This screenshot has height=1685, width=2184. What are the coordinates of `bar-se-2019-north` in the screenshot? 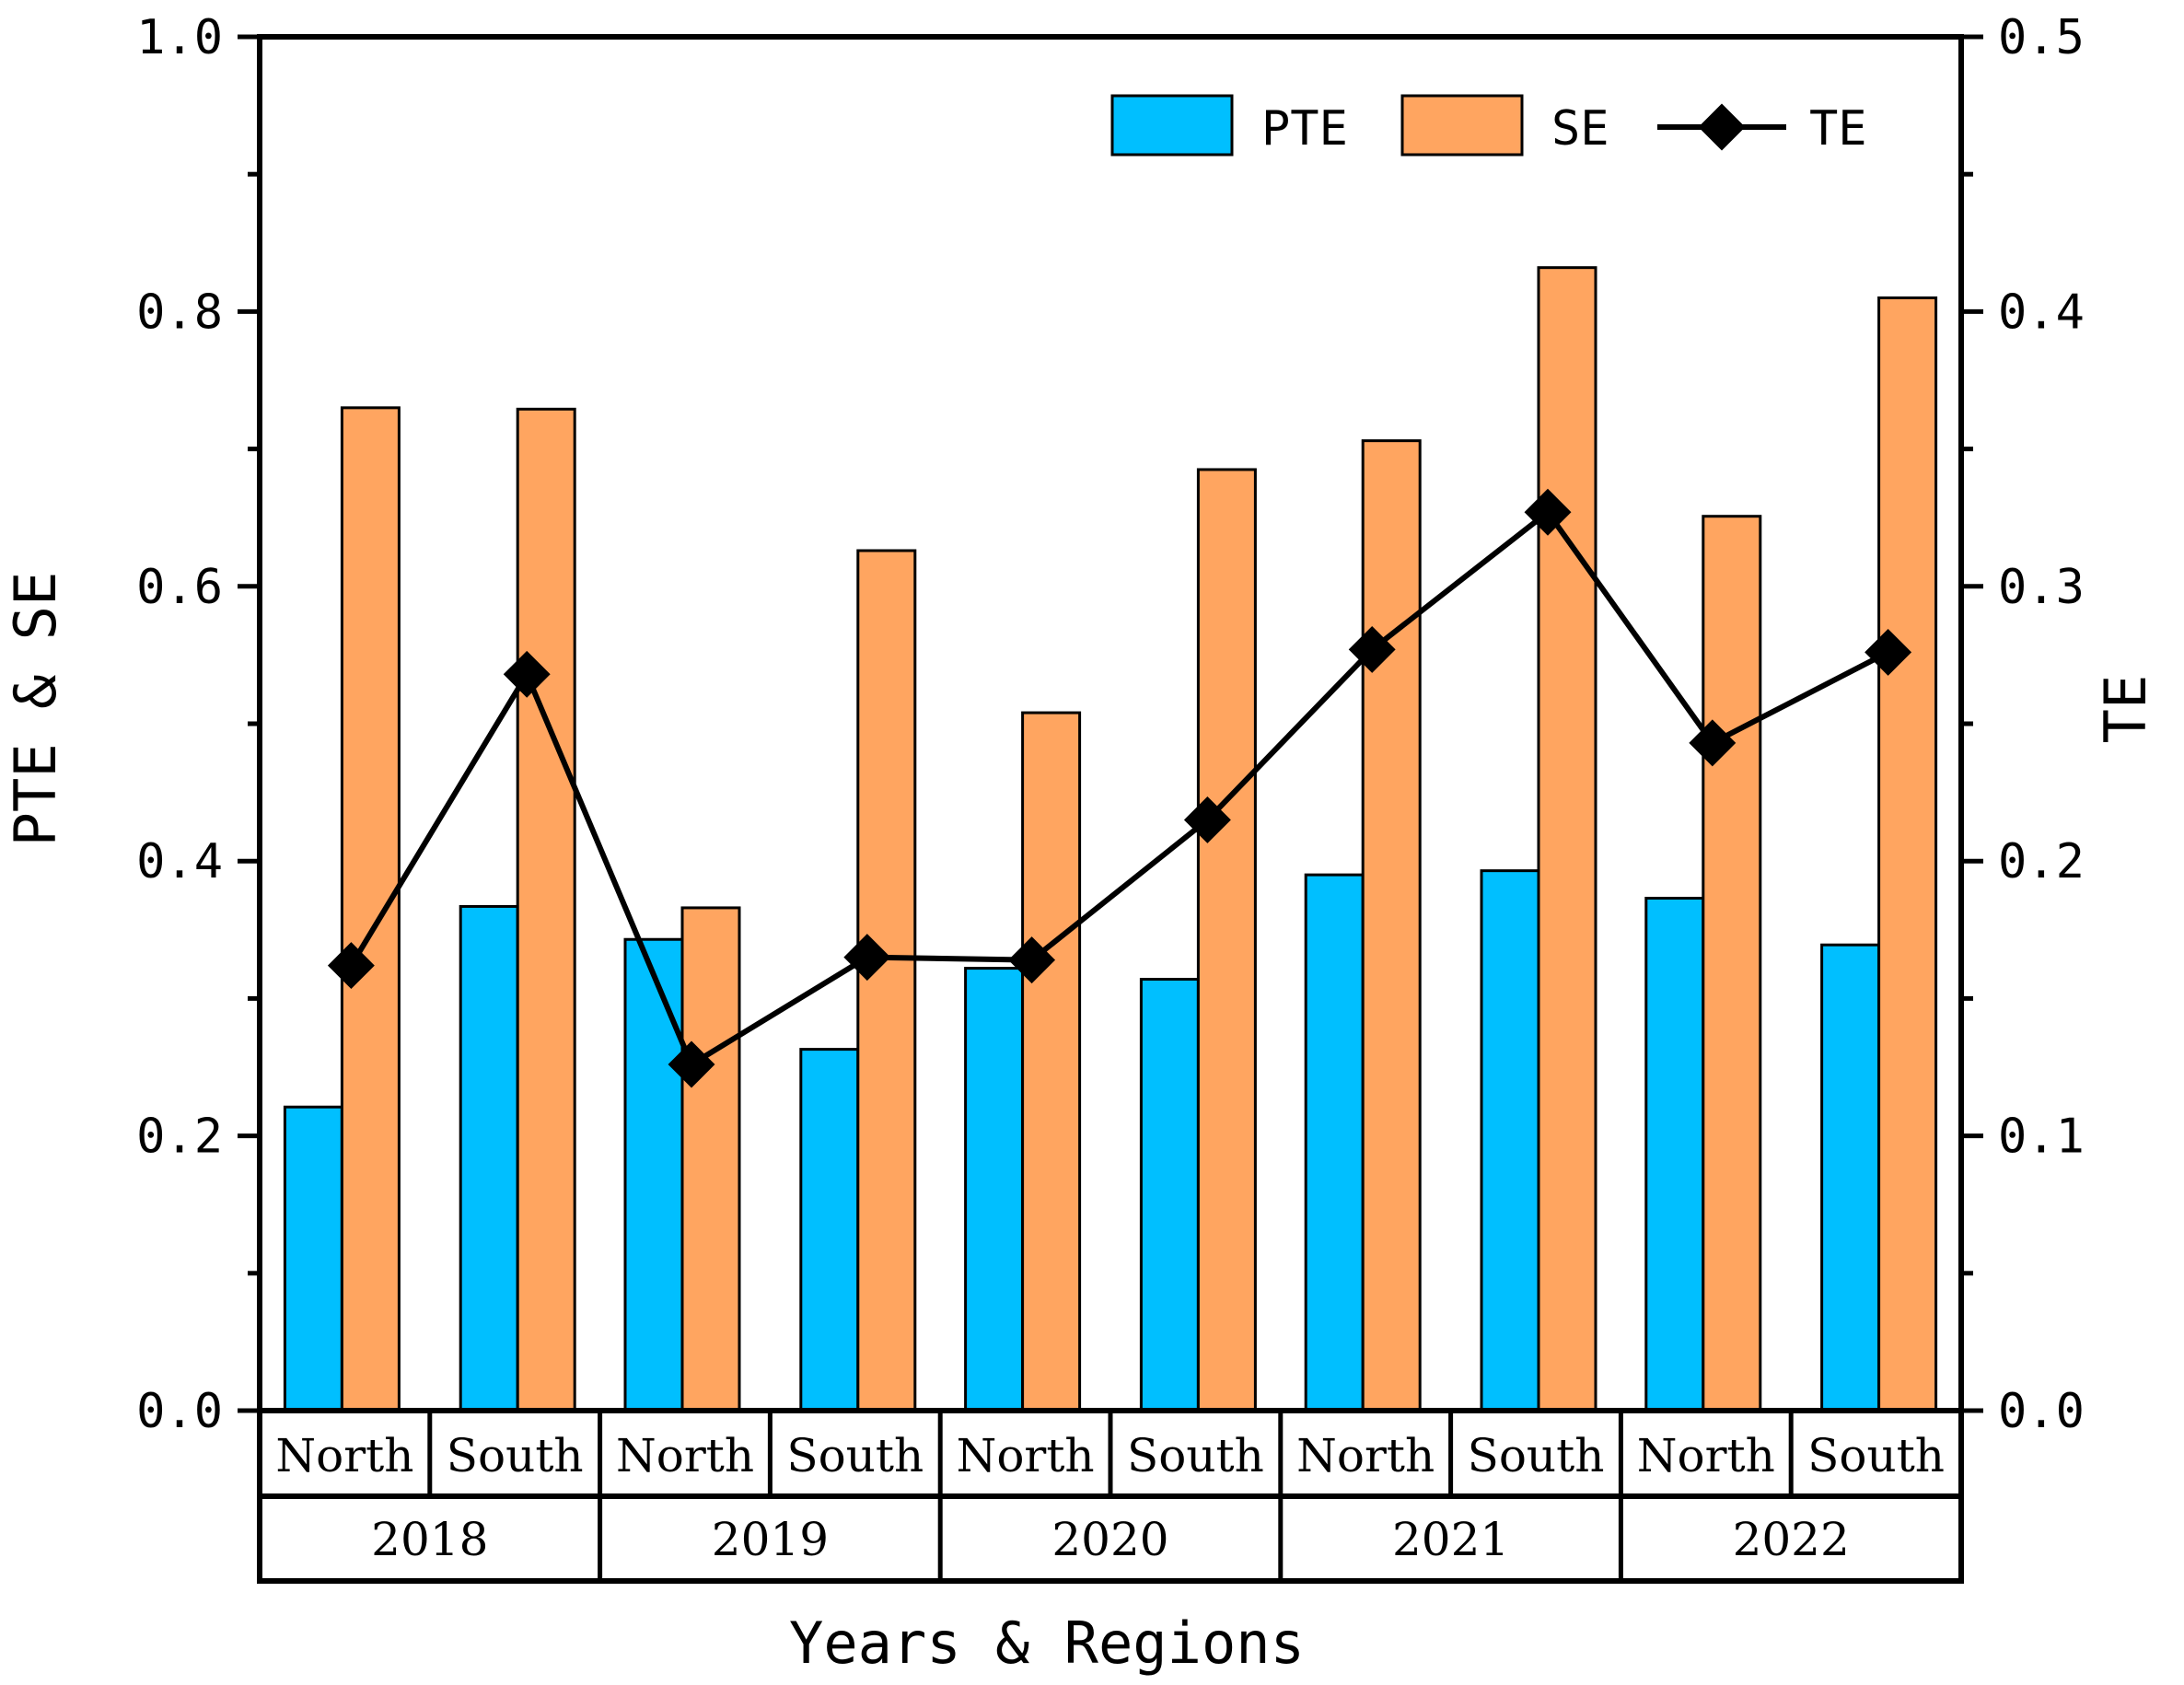 It's located at (710, 1159).